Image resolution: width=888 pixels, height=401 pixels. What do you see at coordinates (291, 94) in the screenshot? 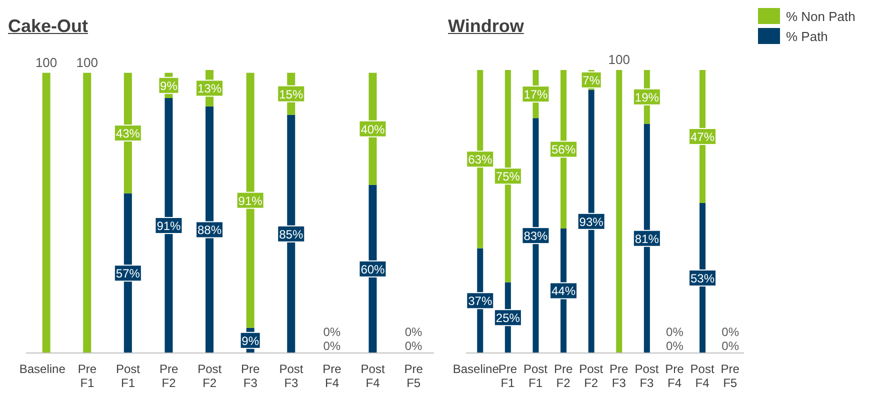
I see `data-label: 15%` at bounding box center [291, 94].